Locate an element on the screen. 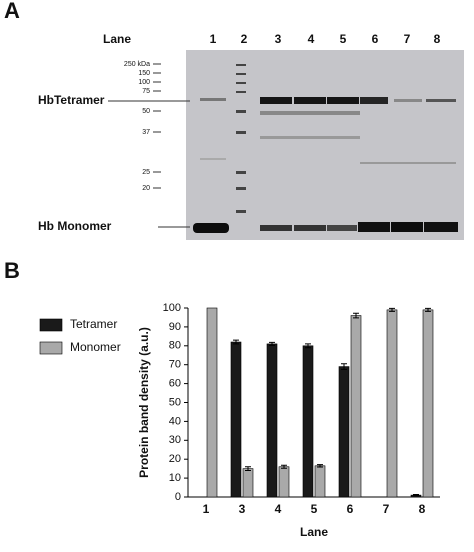 Image resolution: width=474 pixels, height=552 pixels. y-tick-label: 30 is located at coordinates (175, 440).